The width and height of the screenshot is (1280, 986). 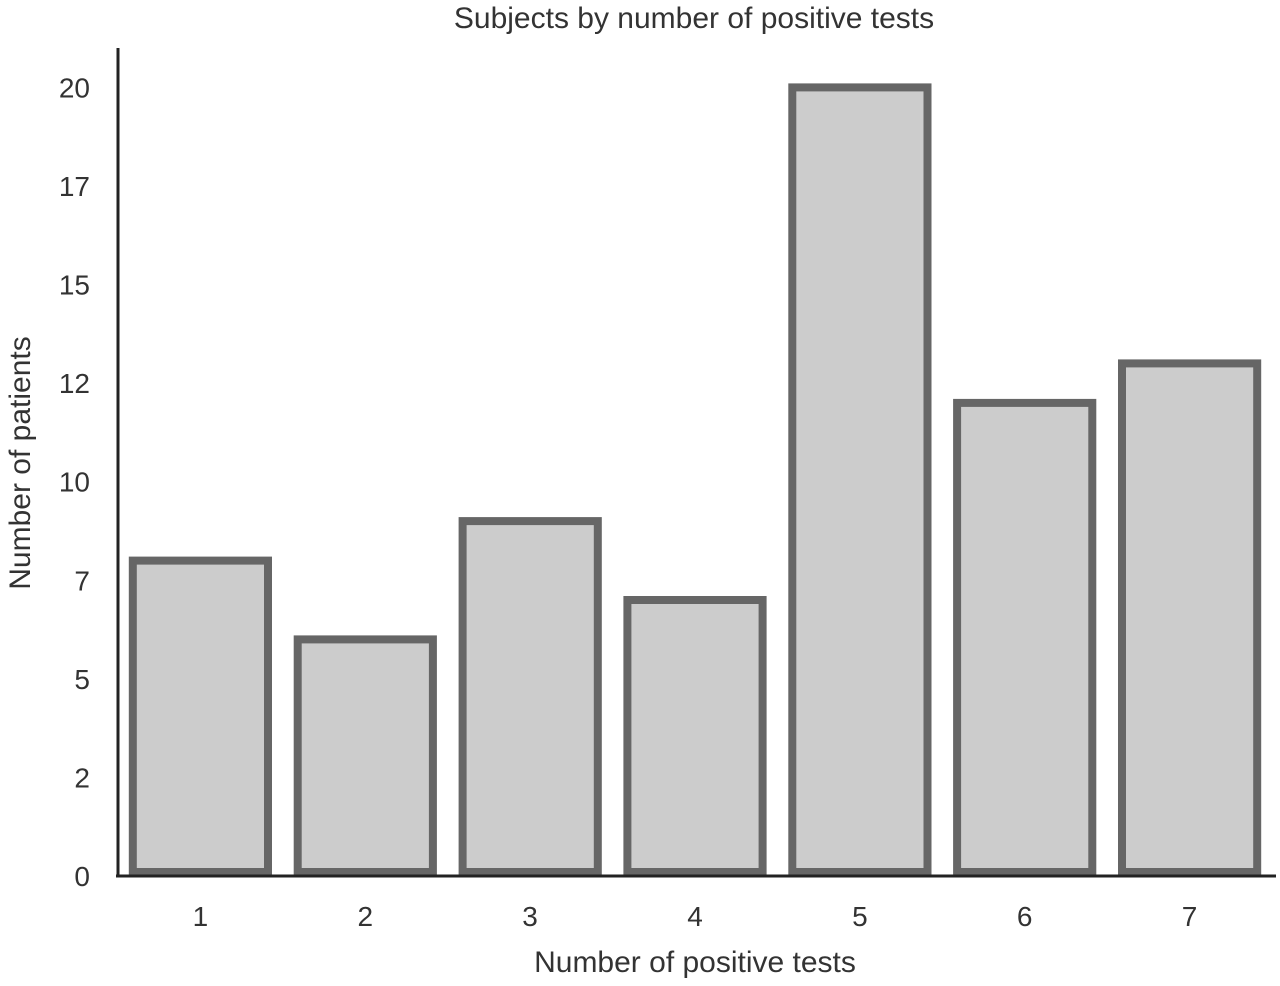 I want to click on x-tick-label: 1, so click(x=201, y=916).